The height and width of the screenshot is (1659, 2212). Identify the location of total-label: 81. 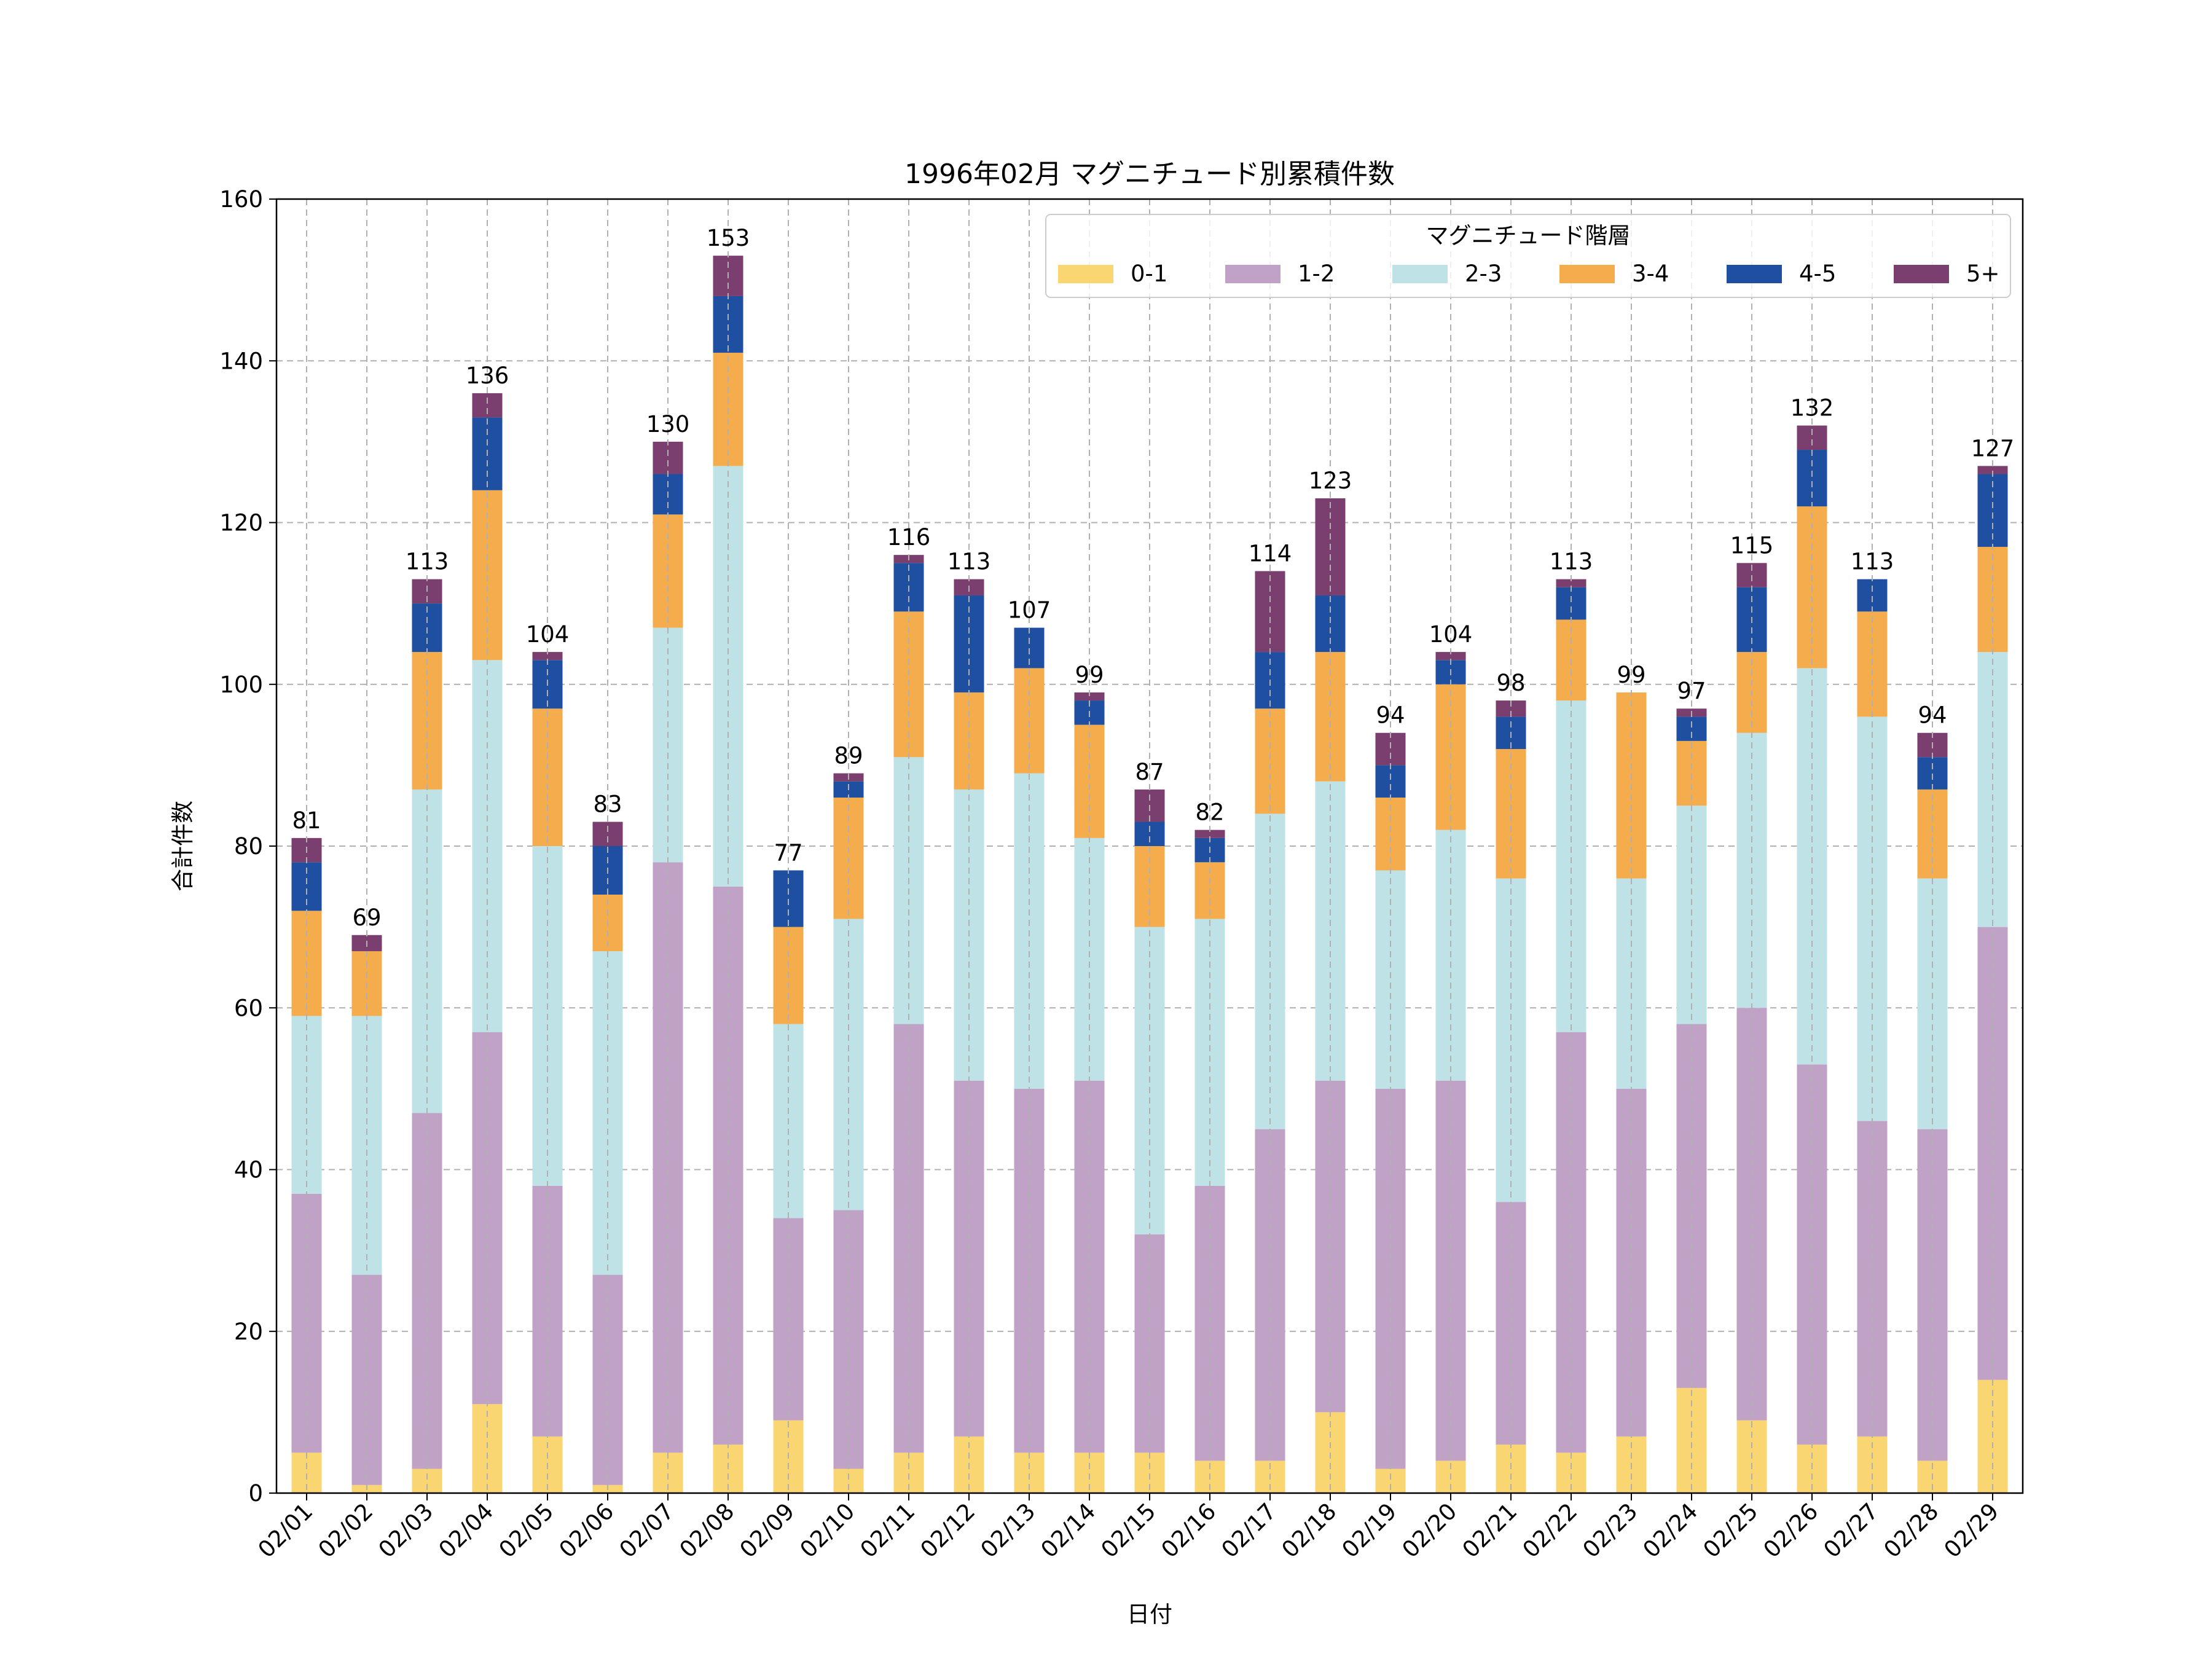
(306, 820).